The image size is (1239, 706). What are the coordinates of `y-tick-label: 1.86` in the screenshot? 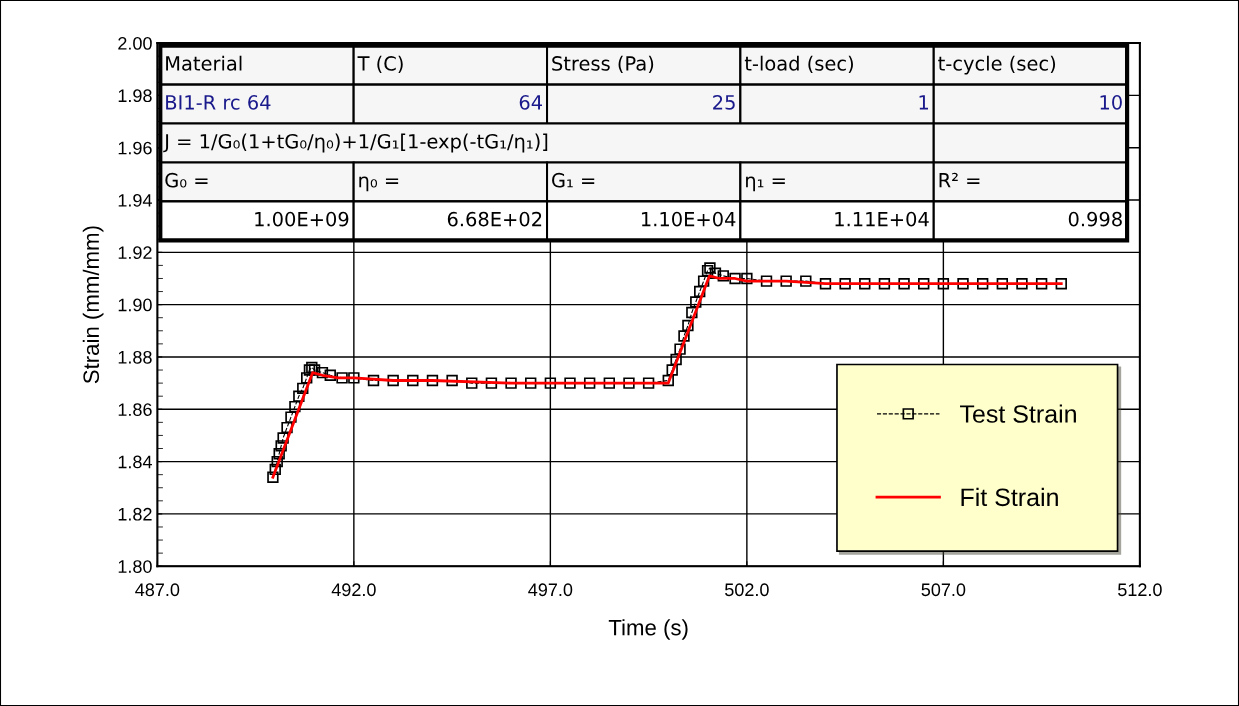 It's located at (135, 409).